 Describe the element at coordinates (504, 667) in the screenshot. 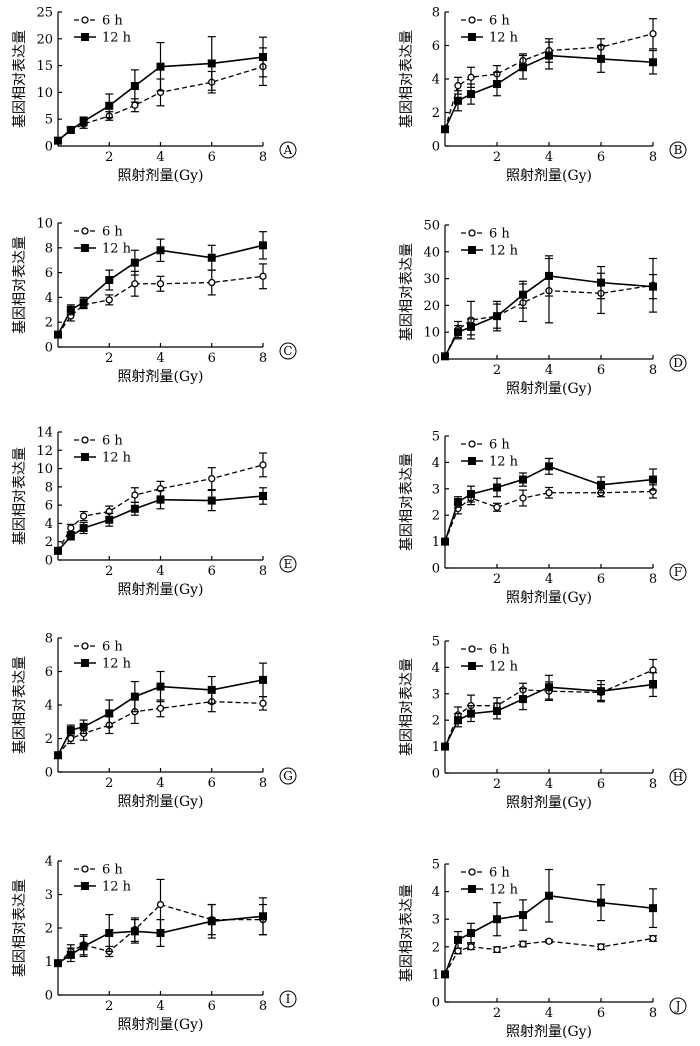

I see `legend-label-12h: 12 h` at that location.